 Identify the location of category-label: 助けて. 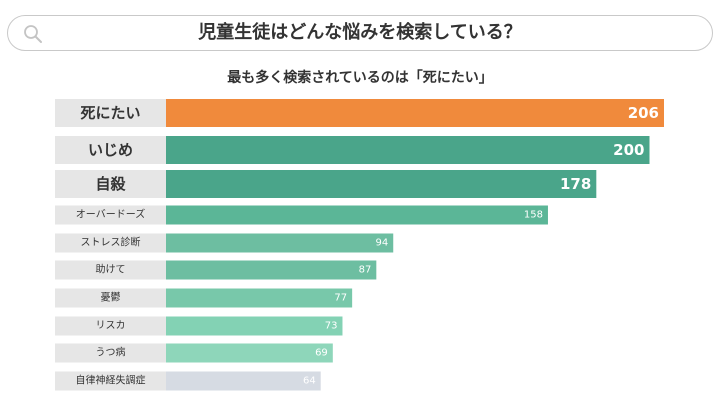
(111, 269).